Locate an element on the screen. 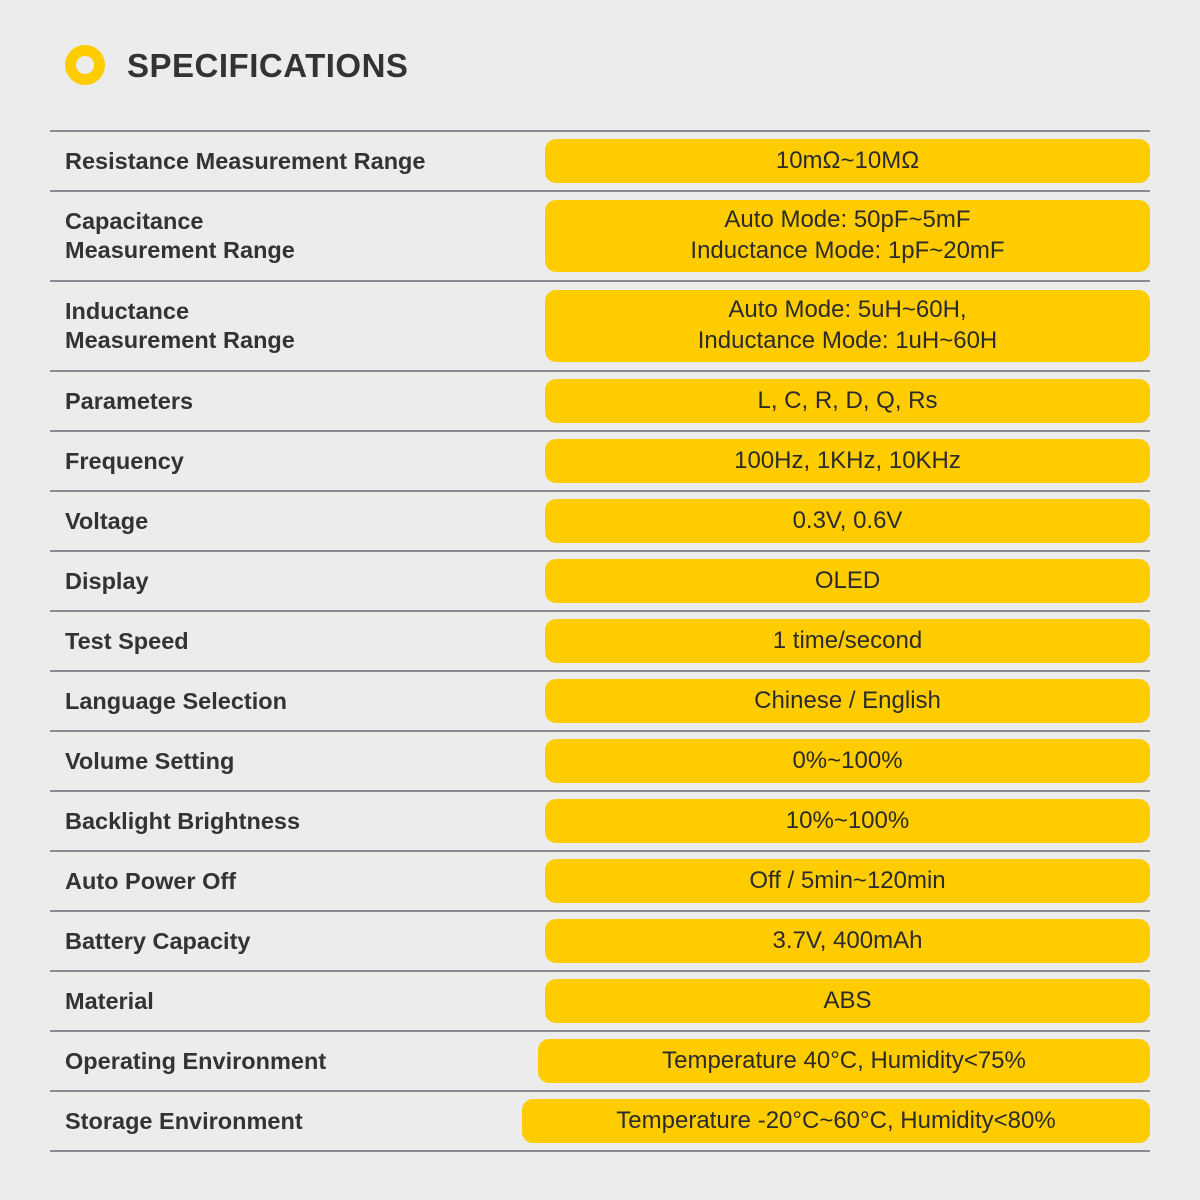 This screenshot has width=1200, height=1200. spec-label: Material is located at coordinates (109, 1000).